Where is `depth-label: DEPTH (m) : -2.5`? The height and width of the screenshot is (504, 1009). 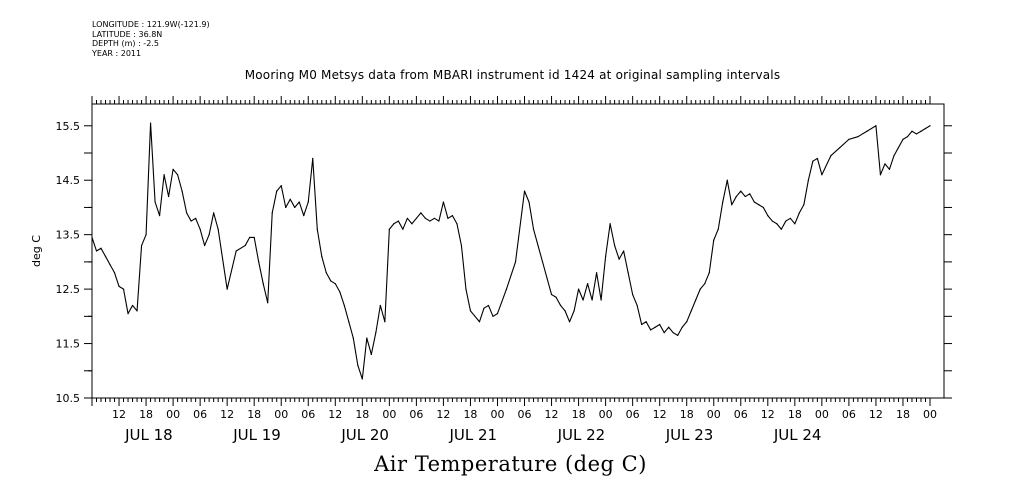 depth-label: DEPTH (m) : -2.5 is located at coordinates (125, 43).